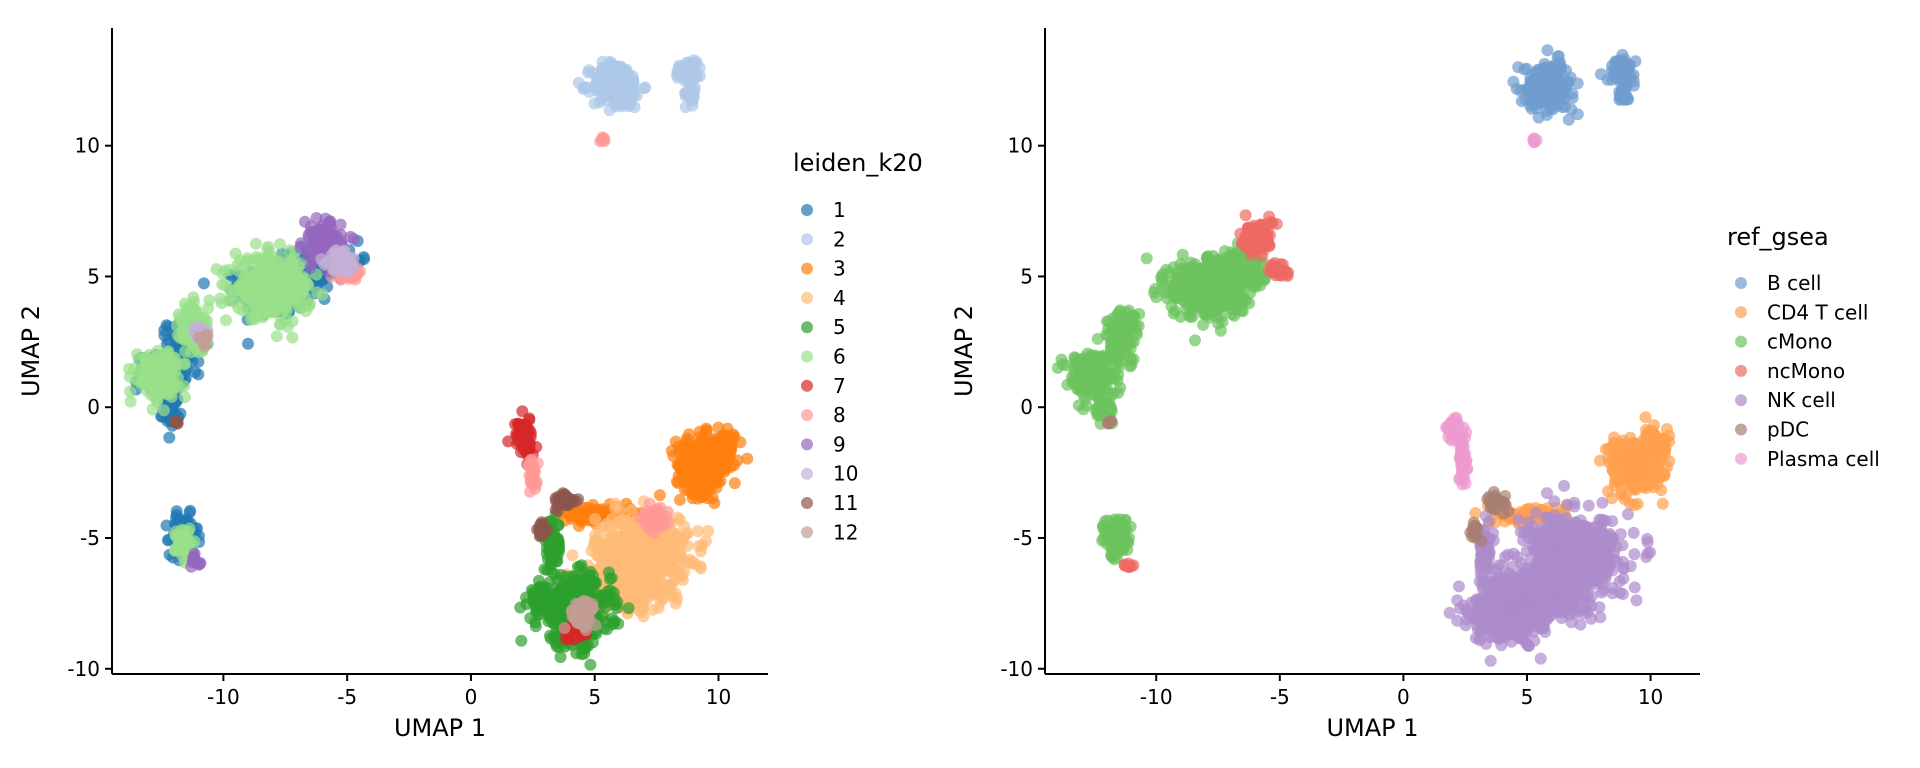 The height and width of the screenshot is (768, 1920). What do you see at coordinates (83, 669) in the screenshot?
I see `y-tick-label: -10` at bounding box center [83, 669].